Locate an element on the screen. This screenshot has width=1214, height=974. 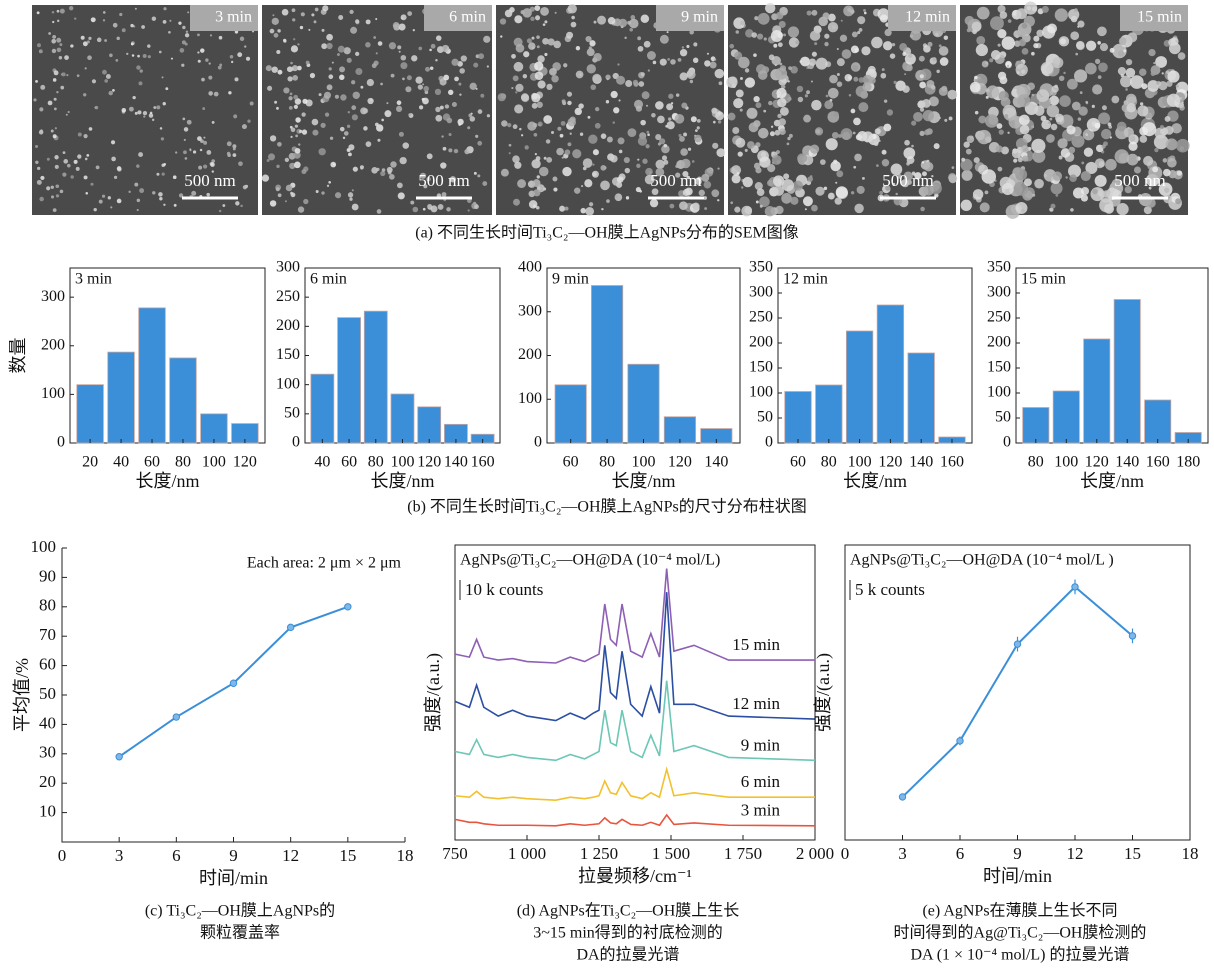
x-tick-label: 60 is located at coordinates (571, 462).